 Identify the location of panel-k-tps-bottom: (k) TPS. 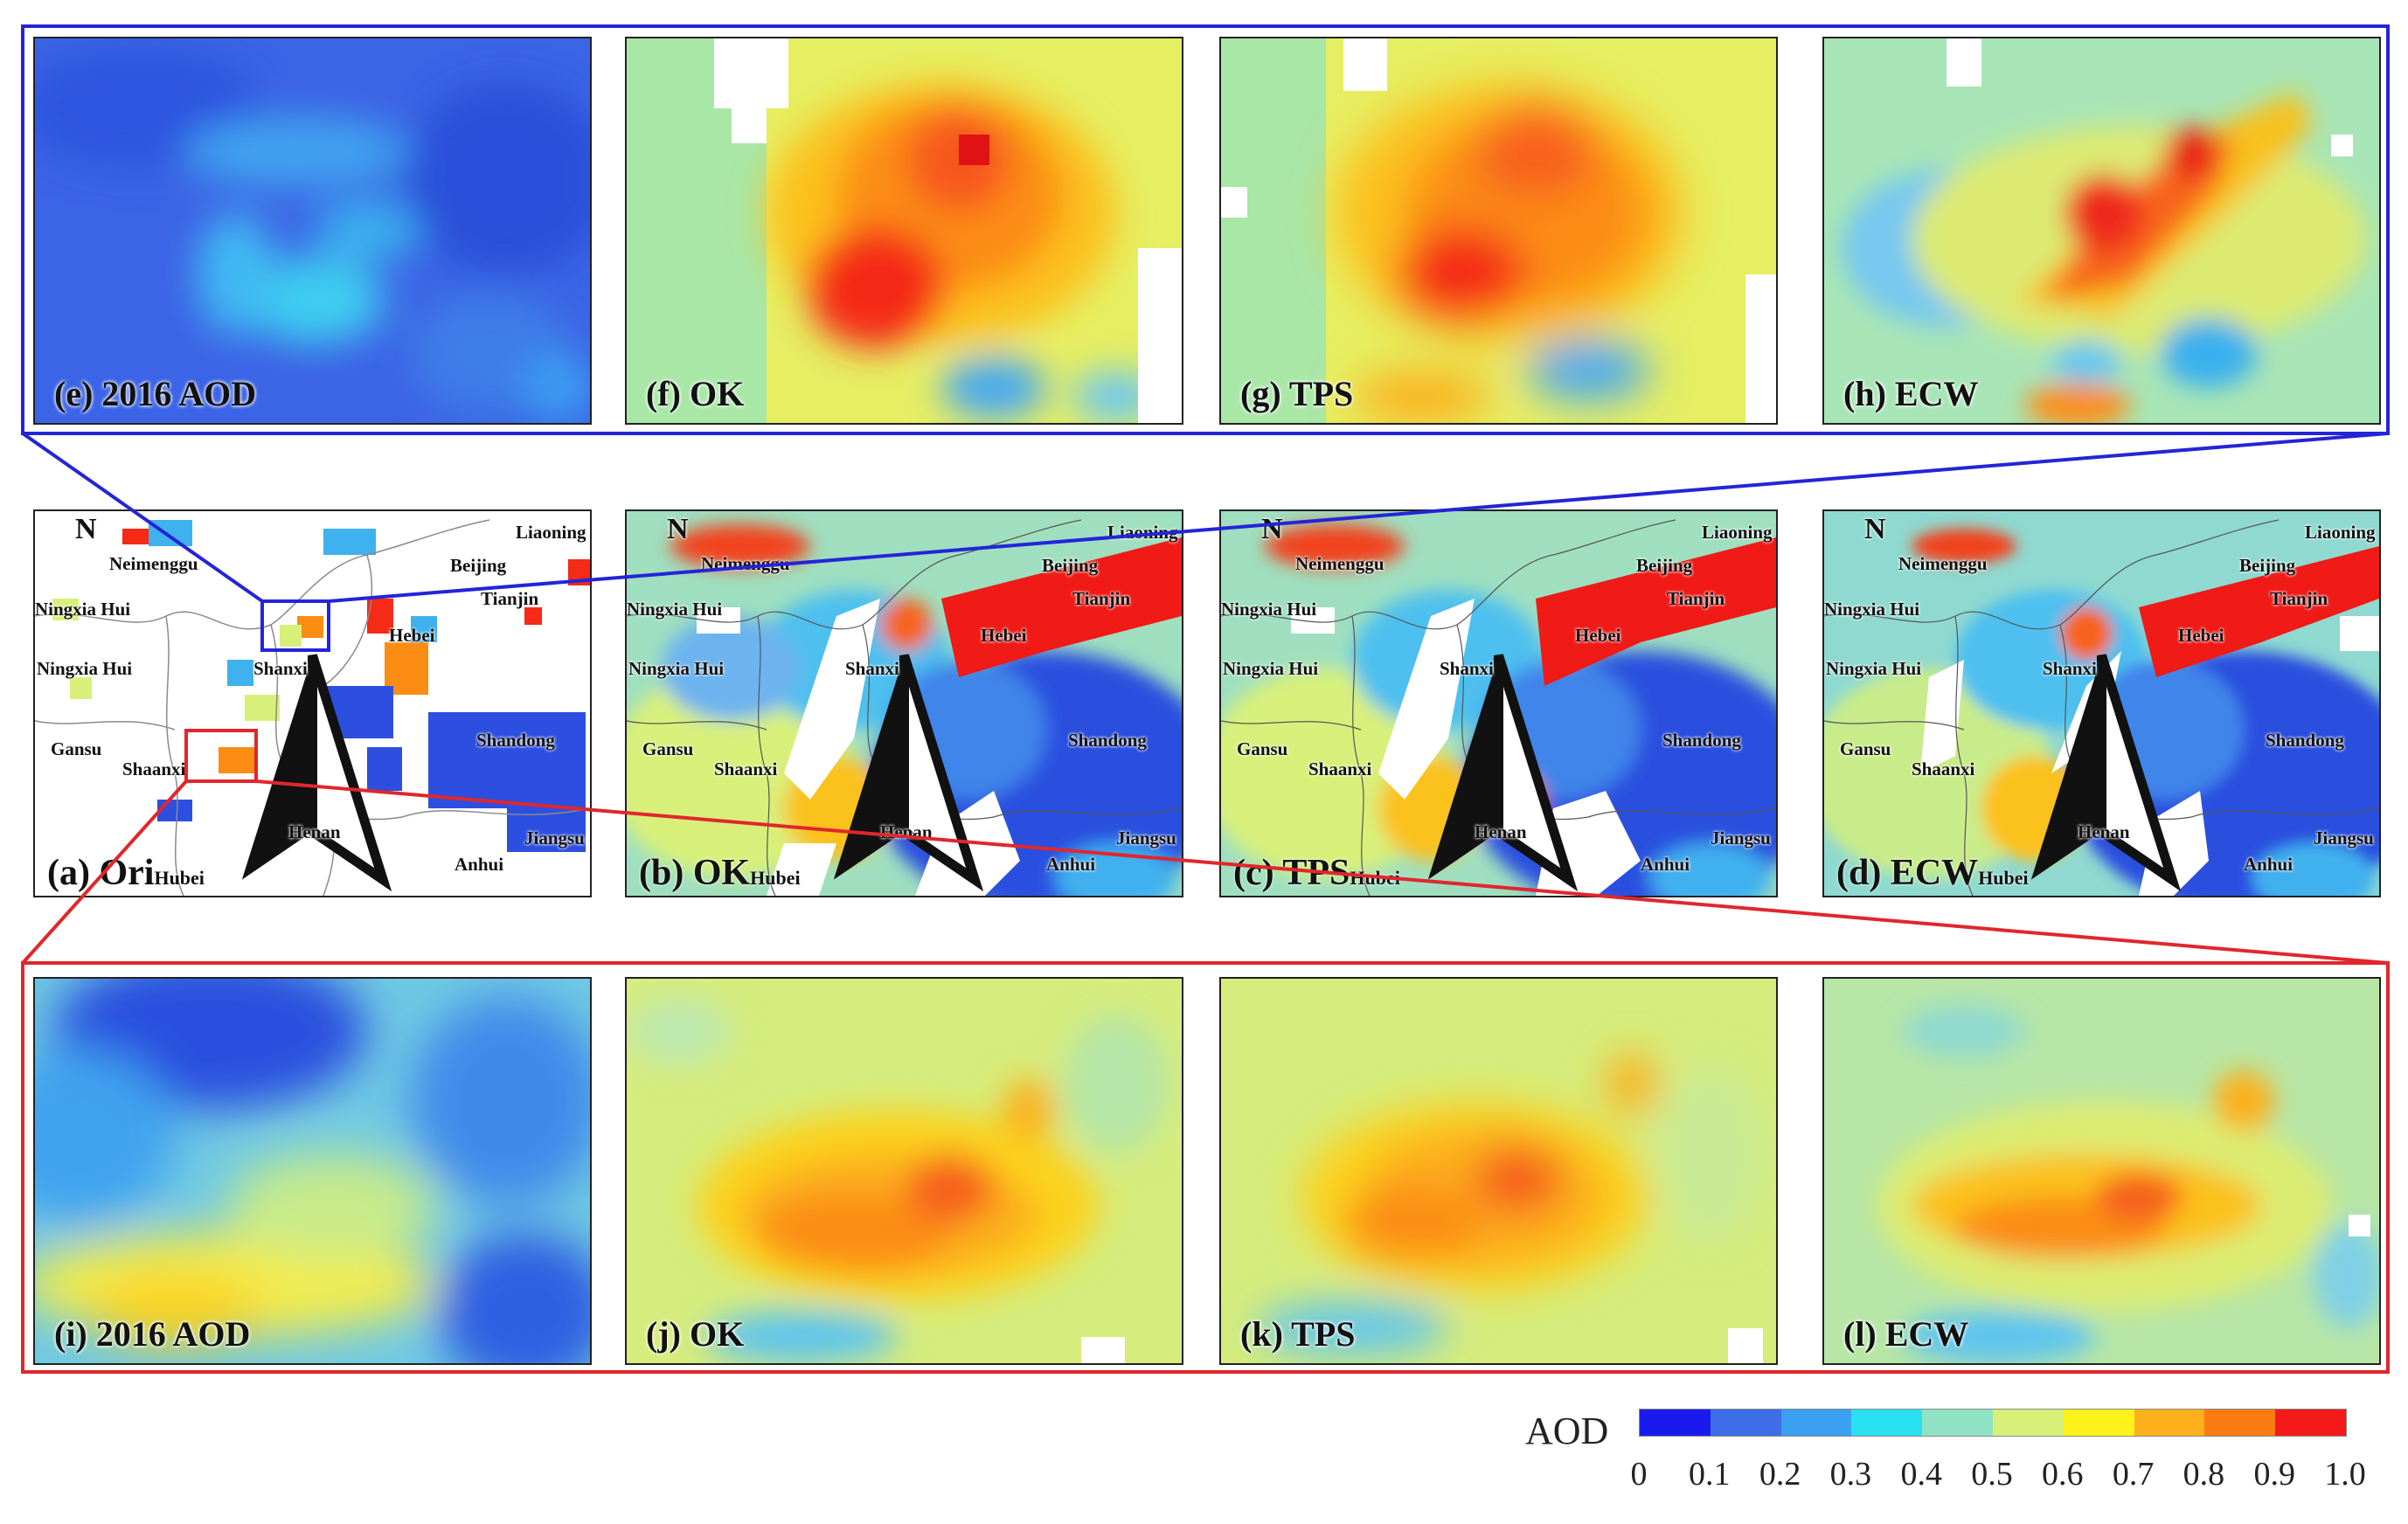
(1498, 1171).